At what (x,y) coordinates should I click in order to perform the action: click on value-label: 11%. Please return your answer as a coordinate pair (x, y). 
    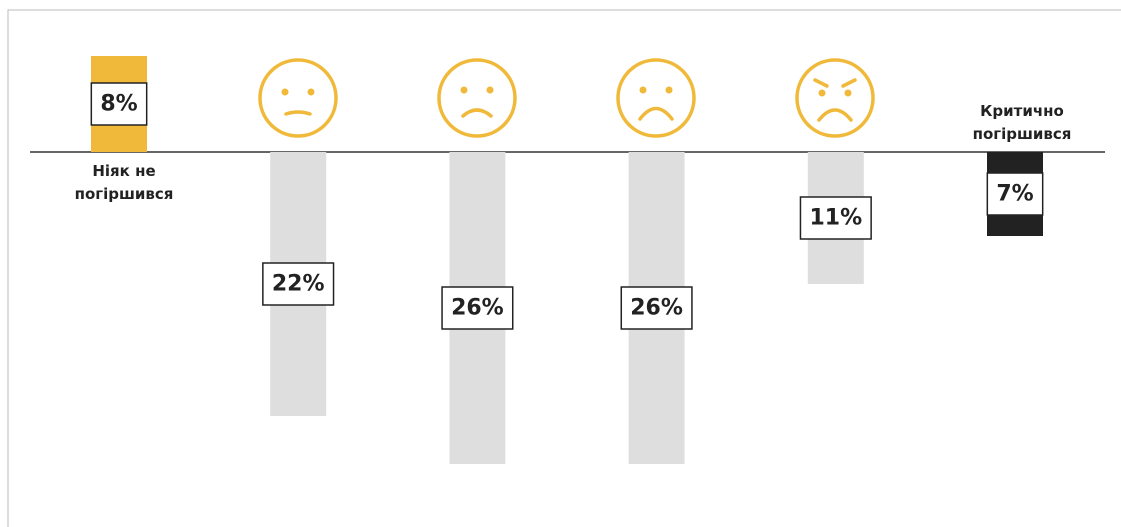
    Looking at the image, I should click on (835, 218).